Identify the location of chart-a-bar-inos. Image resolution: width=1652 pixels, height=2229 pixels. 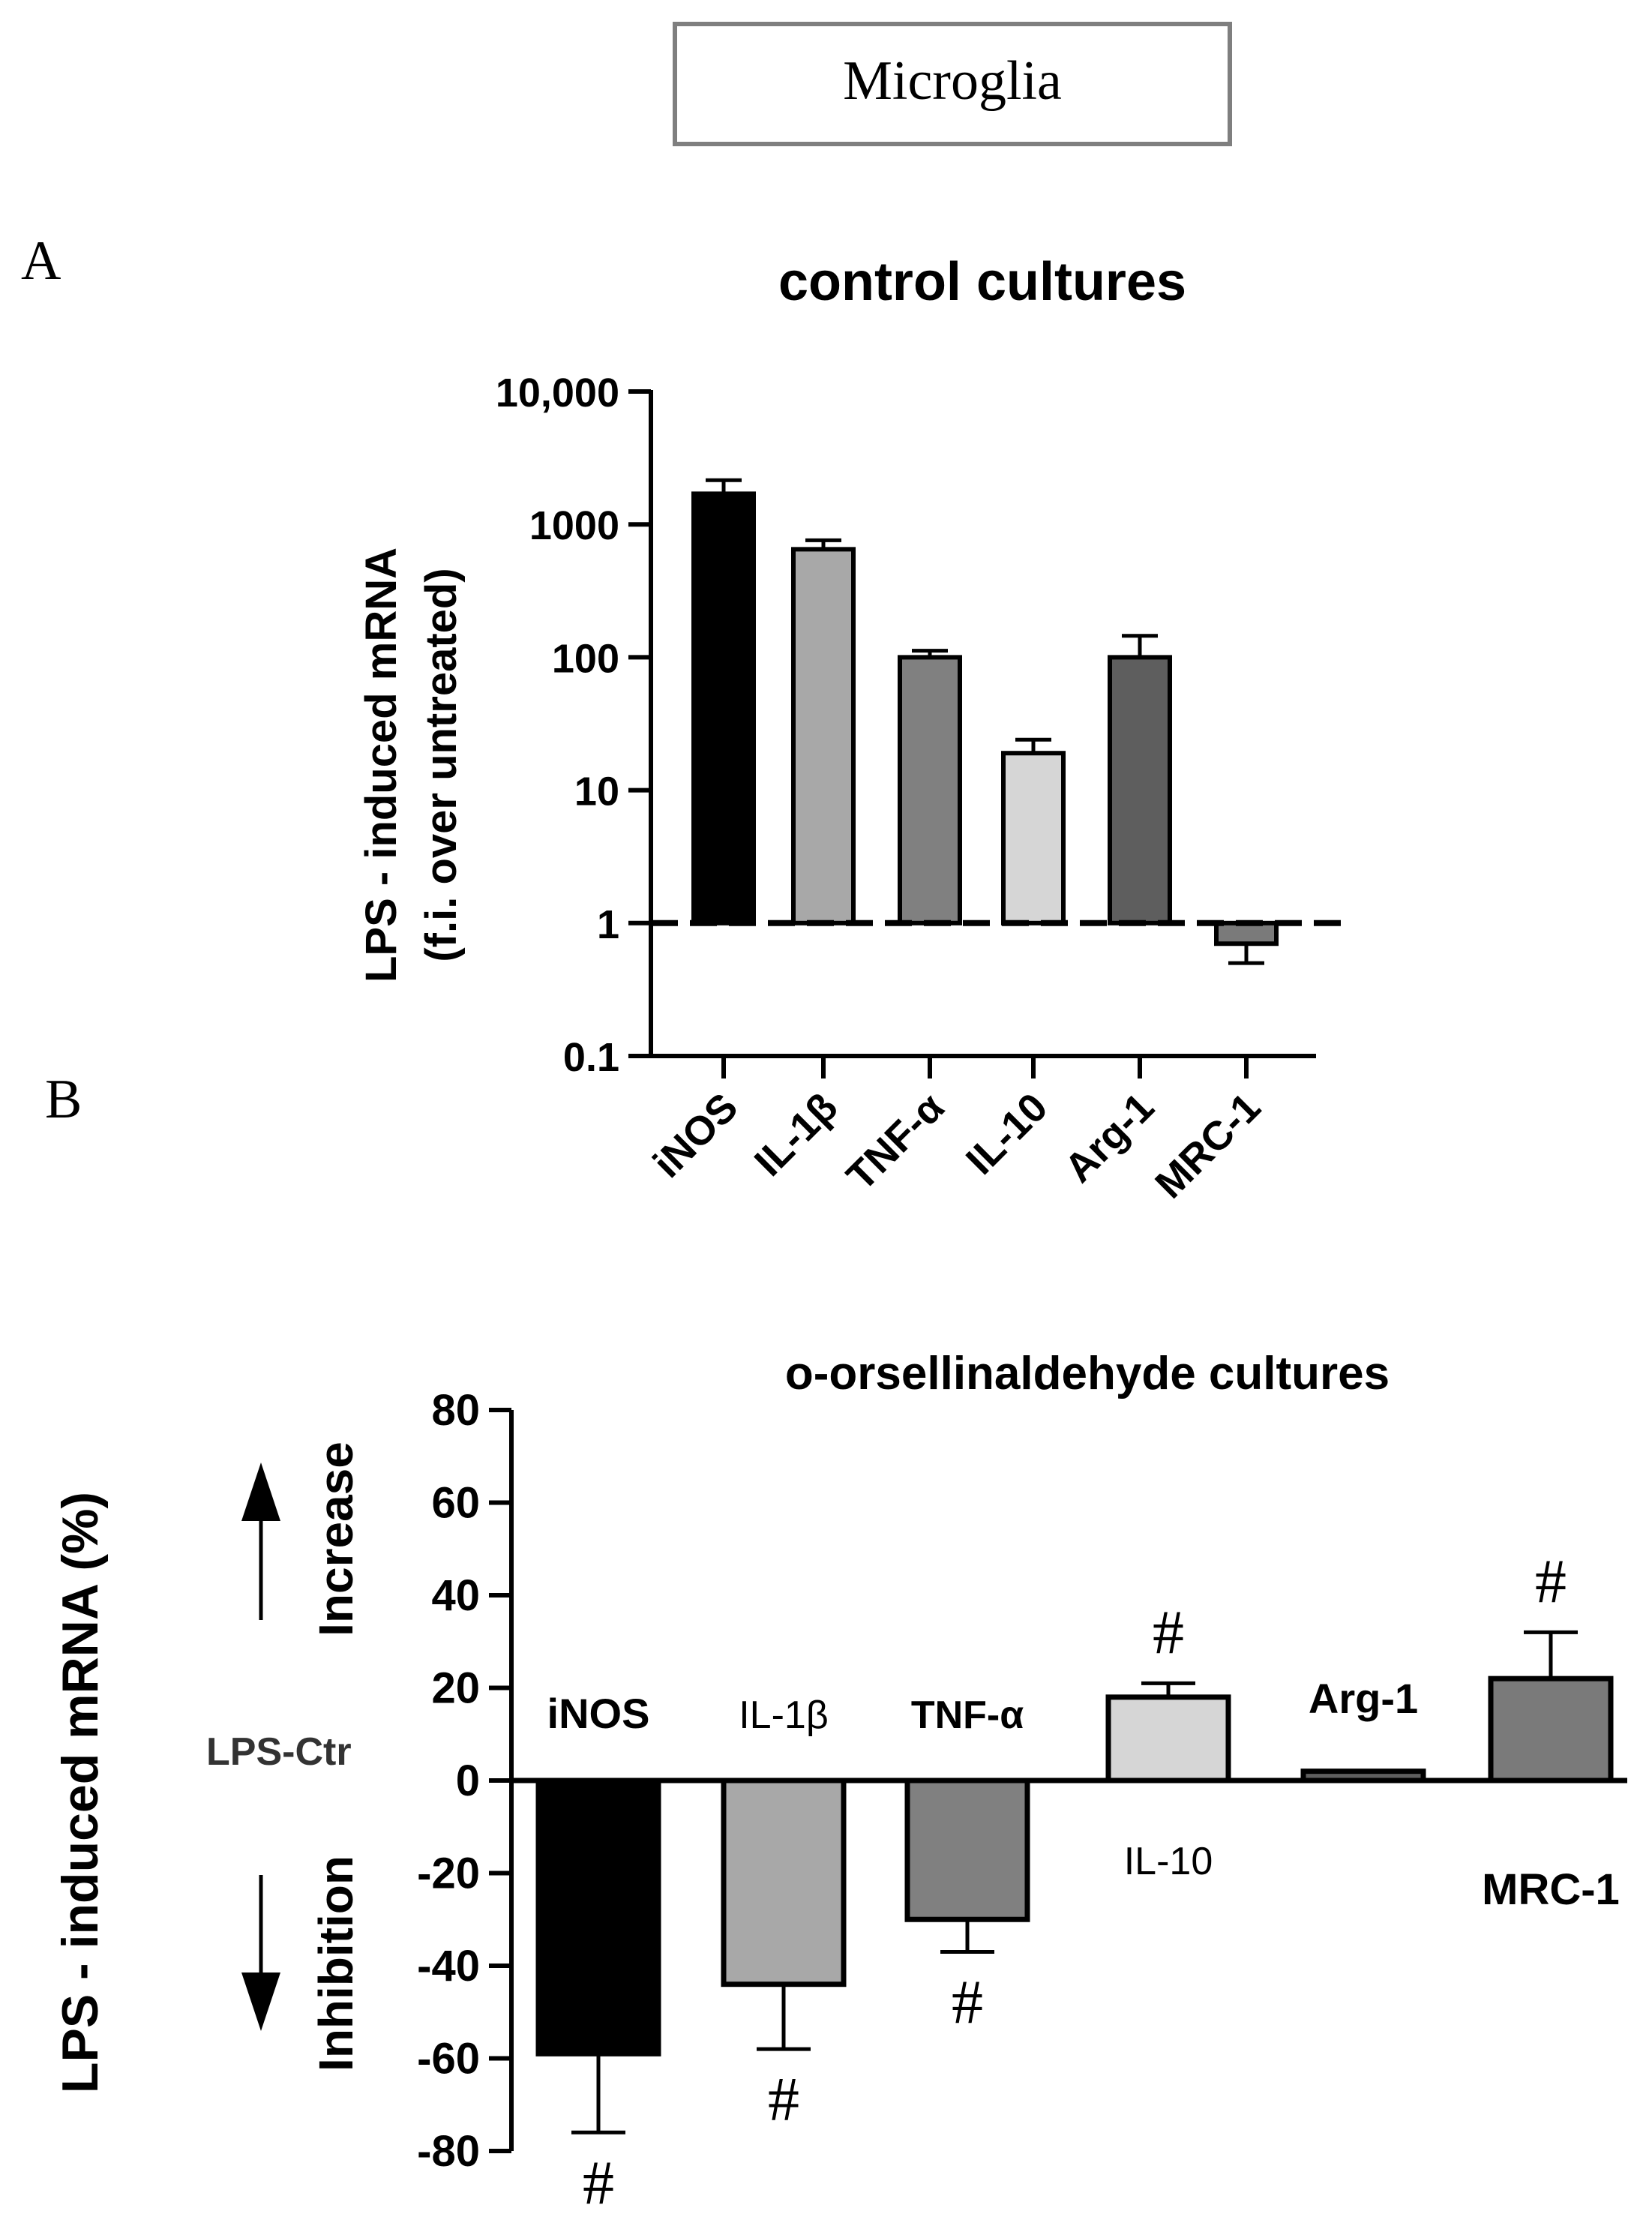
(723, 708).